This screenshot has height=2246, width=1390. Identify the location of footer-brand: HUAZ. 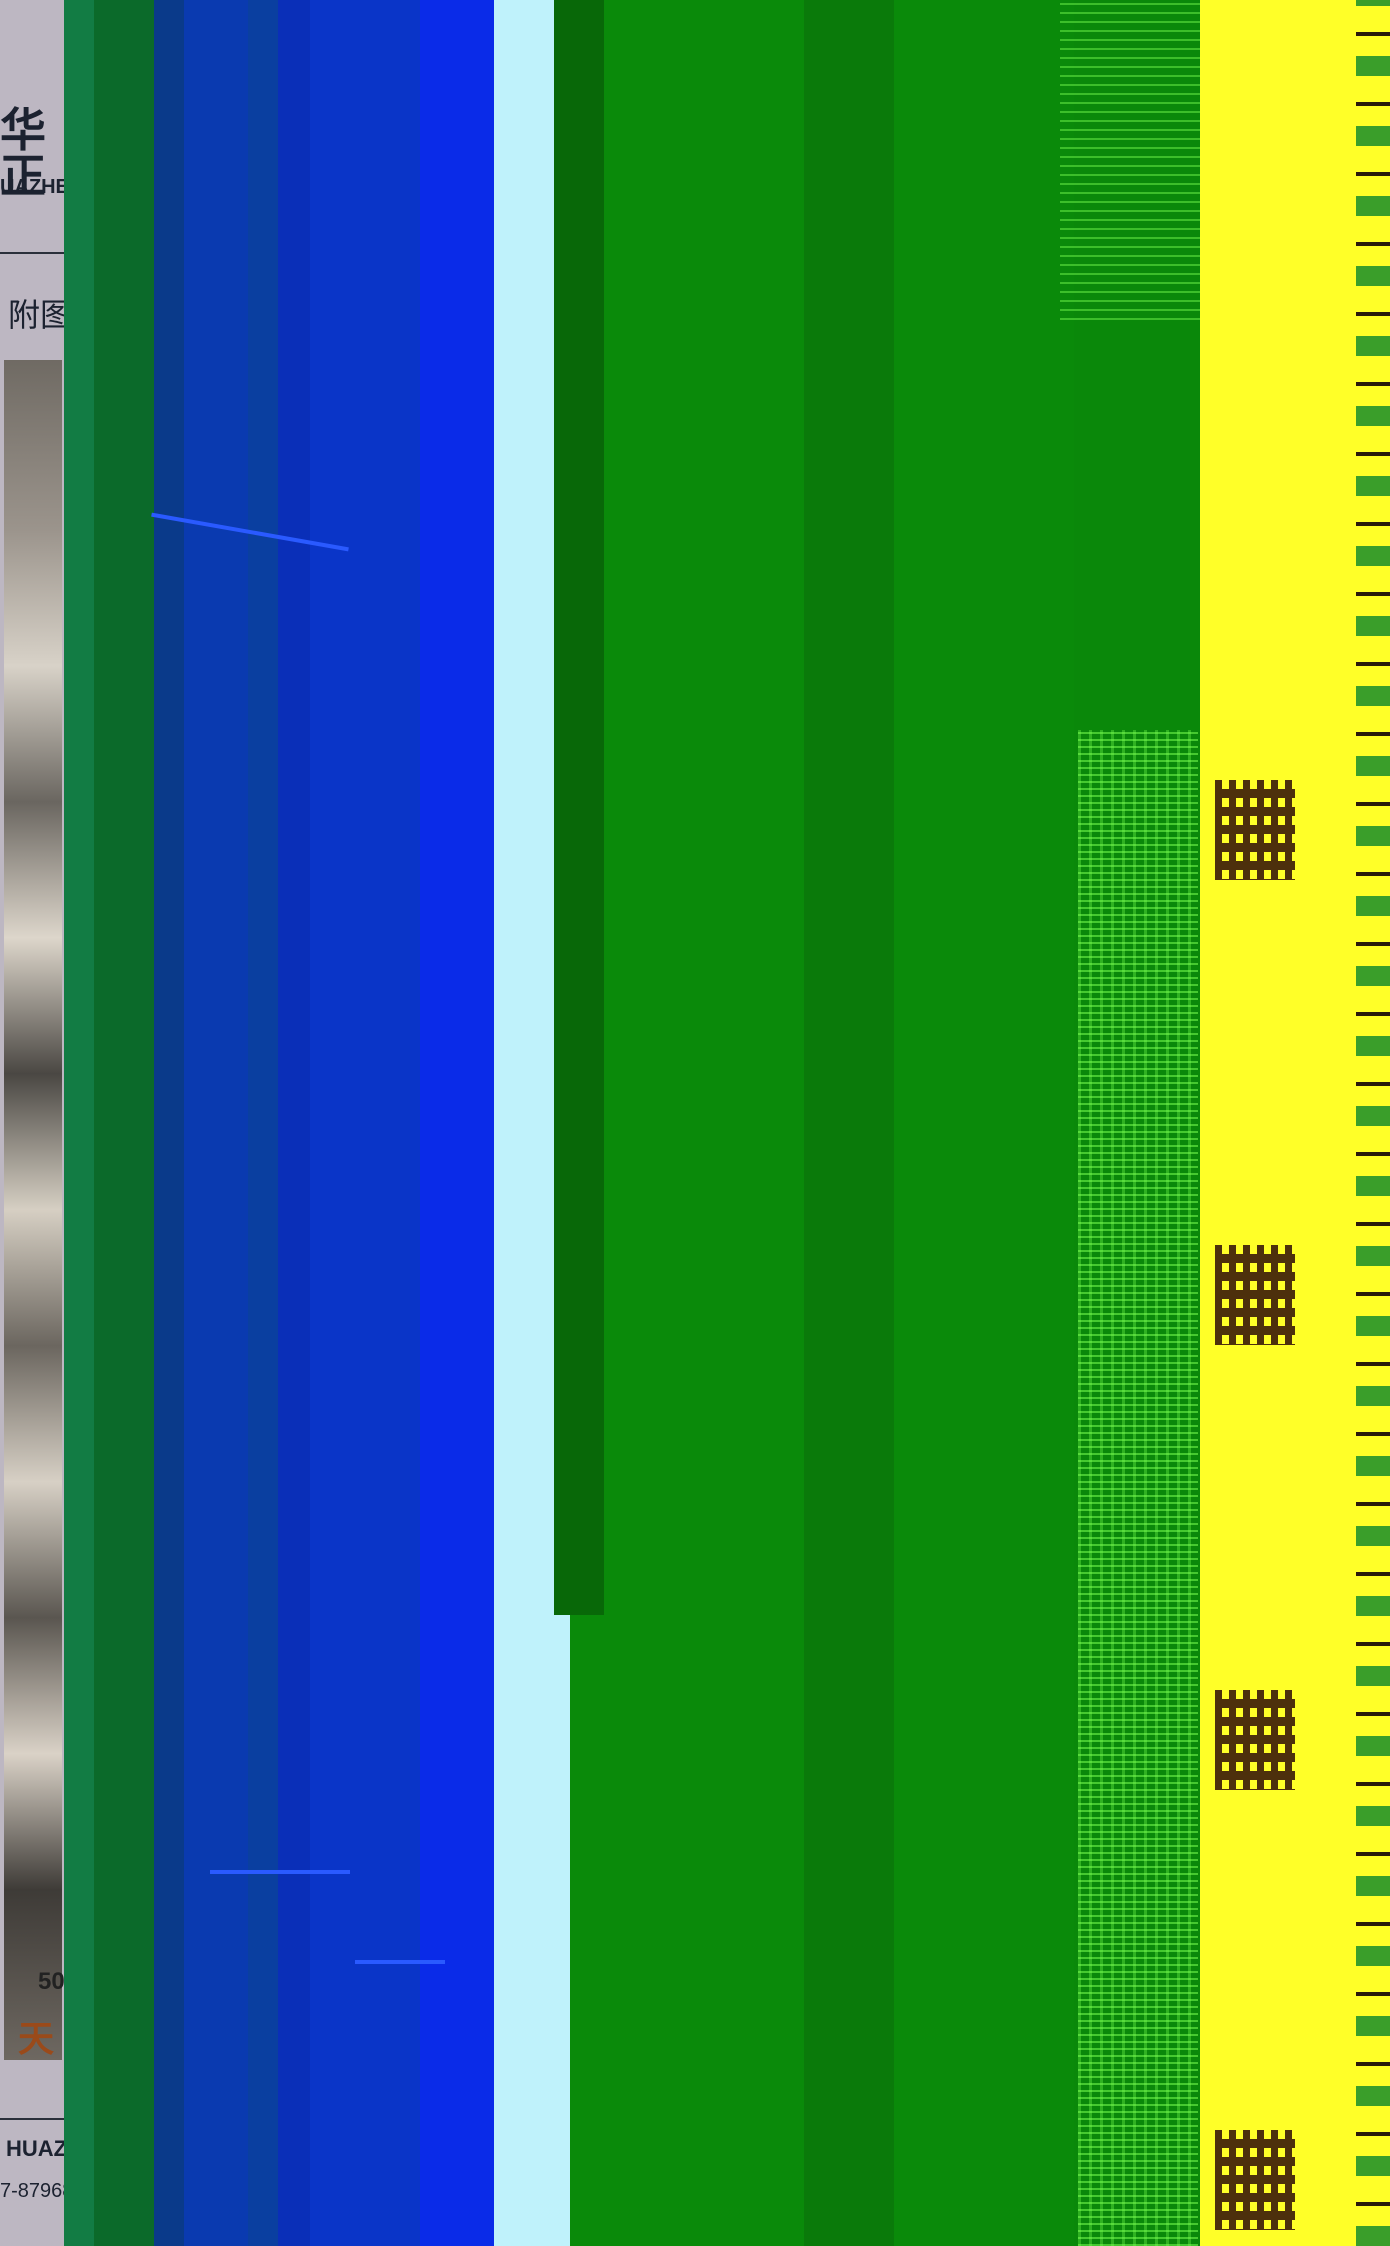
(35, 2148).